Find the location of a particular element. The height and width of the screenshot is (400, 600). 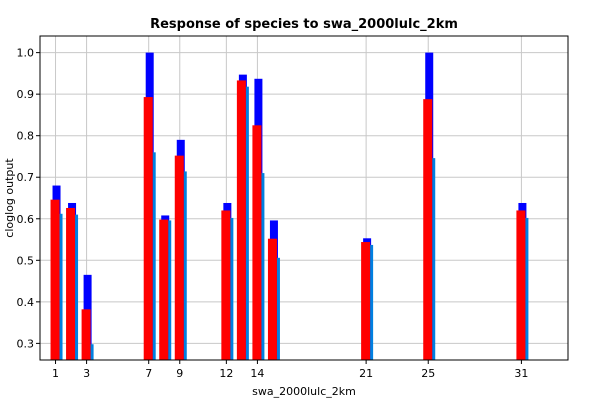

y-tick-label: 0.4 is located at coordinates (26, 302).